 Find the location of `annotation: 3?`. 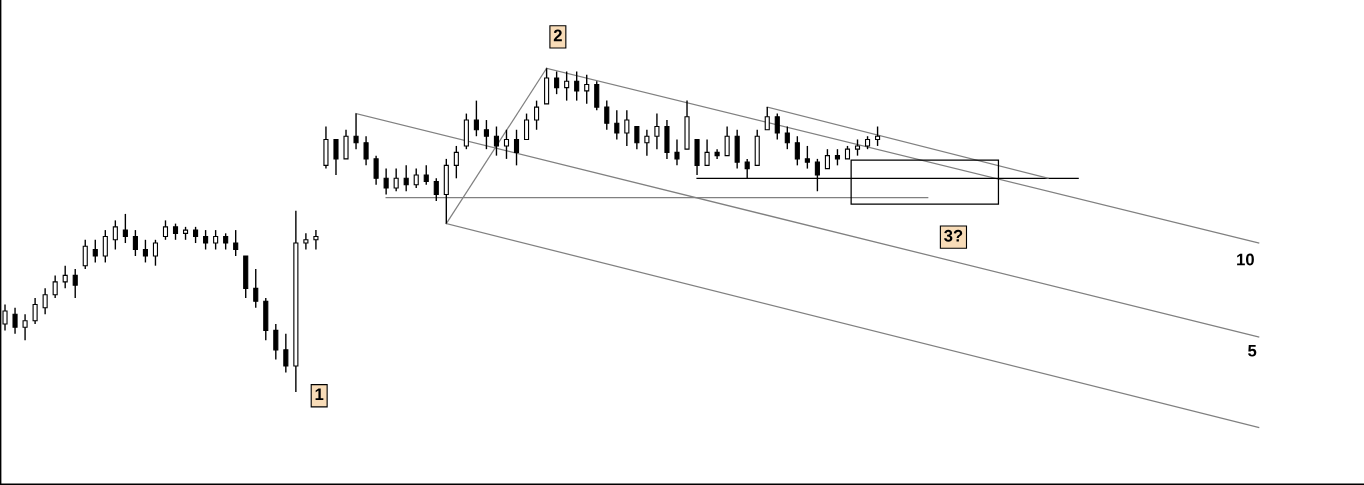

annotation: 3? is located at coordinates (953, 235).